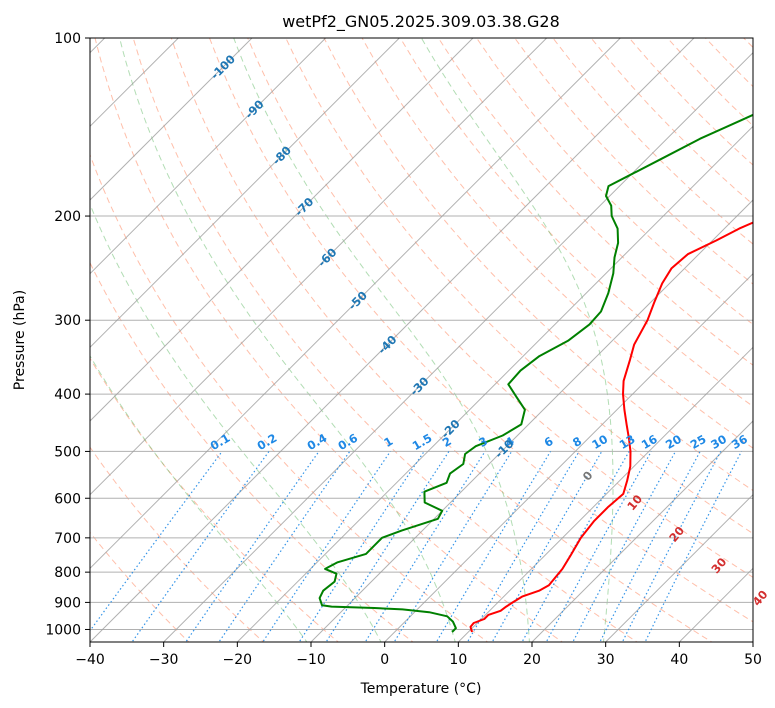 The width and height of the screenshot is (775, 708). What do you see at coordinates (649, 442) in the screenshot?
I see `mixing-ratio-label: 16` at bounding box center [649, 442].